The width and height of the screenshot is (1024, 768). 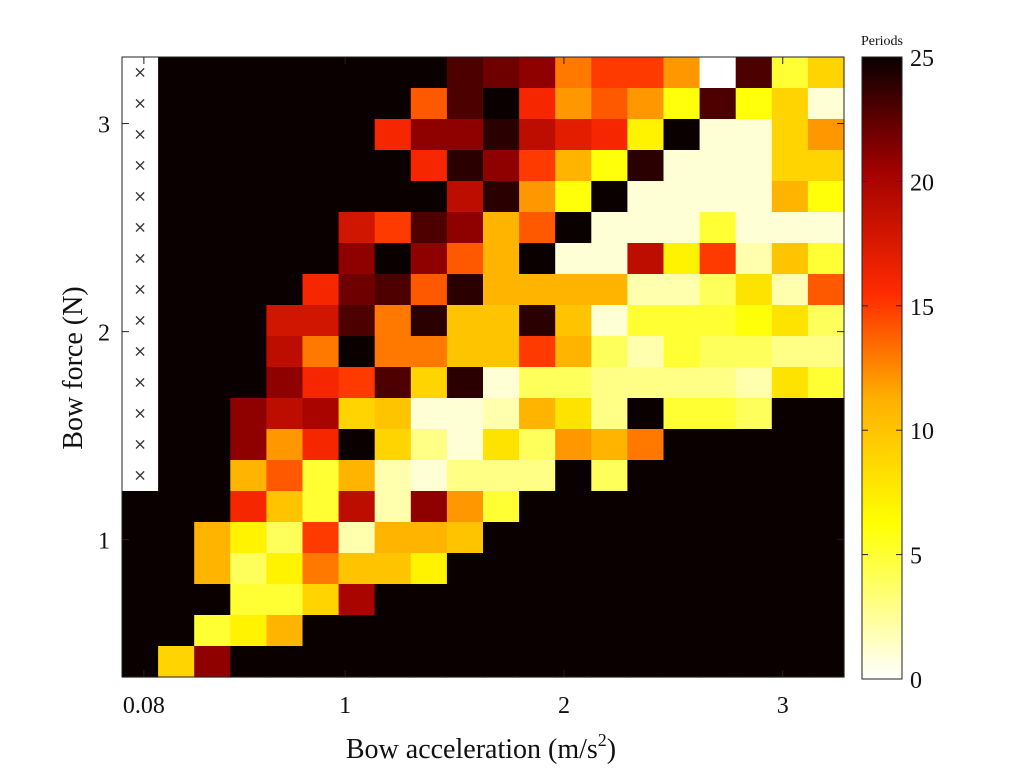 What do you see at coordinates (783, 706) in the screenshot?
I see `x-tick-label: 3` at bounding box center [783, 706].